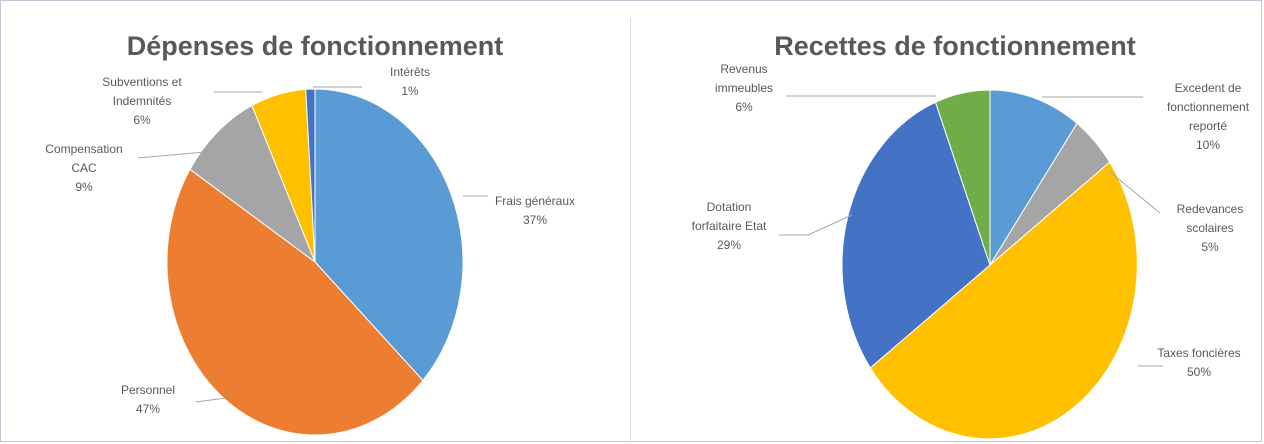 The height and width of the screenshot is (444, 1264). Describe the element at coordinates (743, 69) in the screenshot. I see `data-label-category: Revenus` at that location.